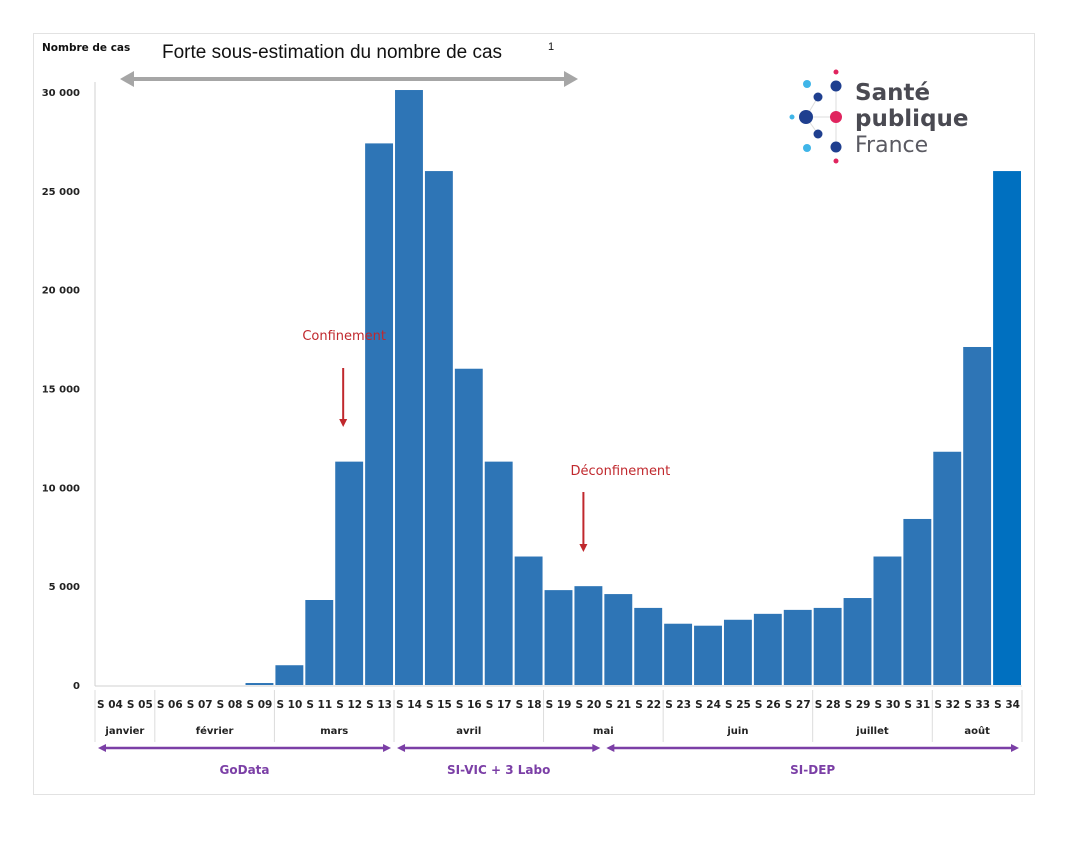  What do you see at coordinates (468, 731) in the screenshot?
I see `month-label: avril` at bounding box center [468, 731].